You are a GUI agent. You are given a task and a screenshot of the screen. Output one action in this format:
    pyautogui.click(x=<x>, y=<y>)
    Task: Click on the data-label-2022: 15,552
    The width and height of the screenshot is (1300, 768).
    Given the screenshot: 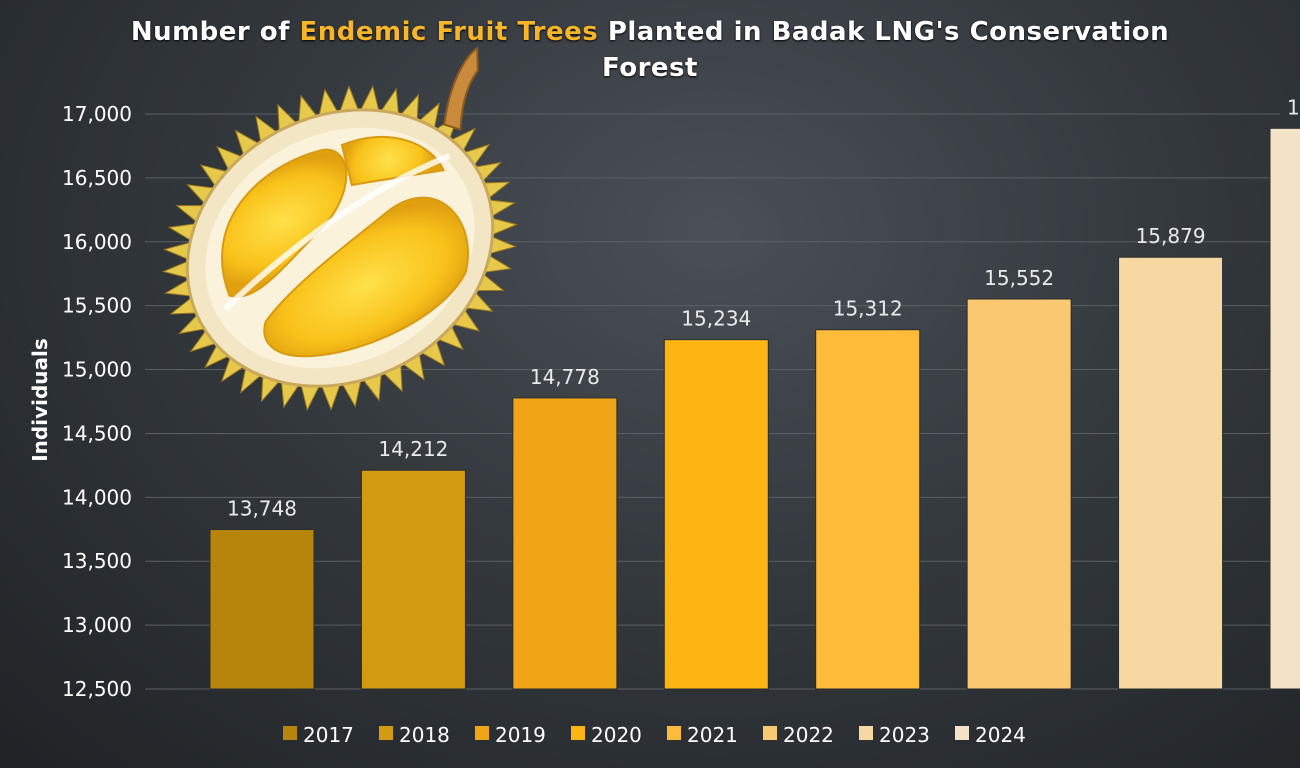 What is the action you would take?
    pyautogui.click(x=1019, y=278)
    